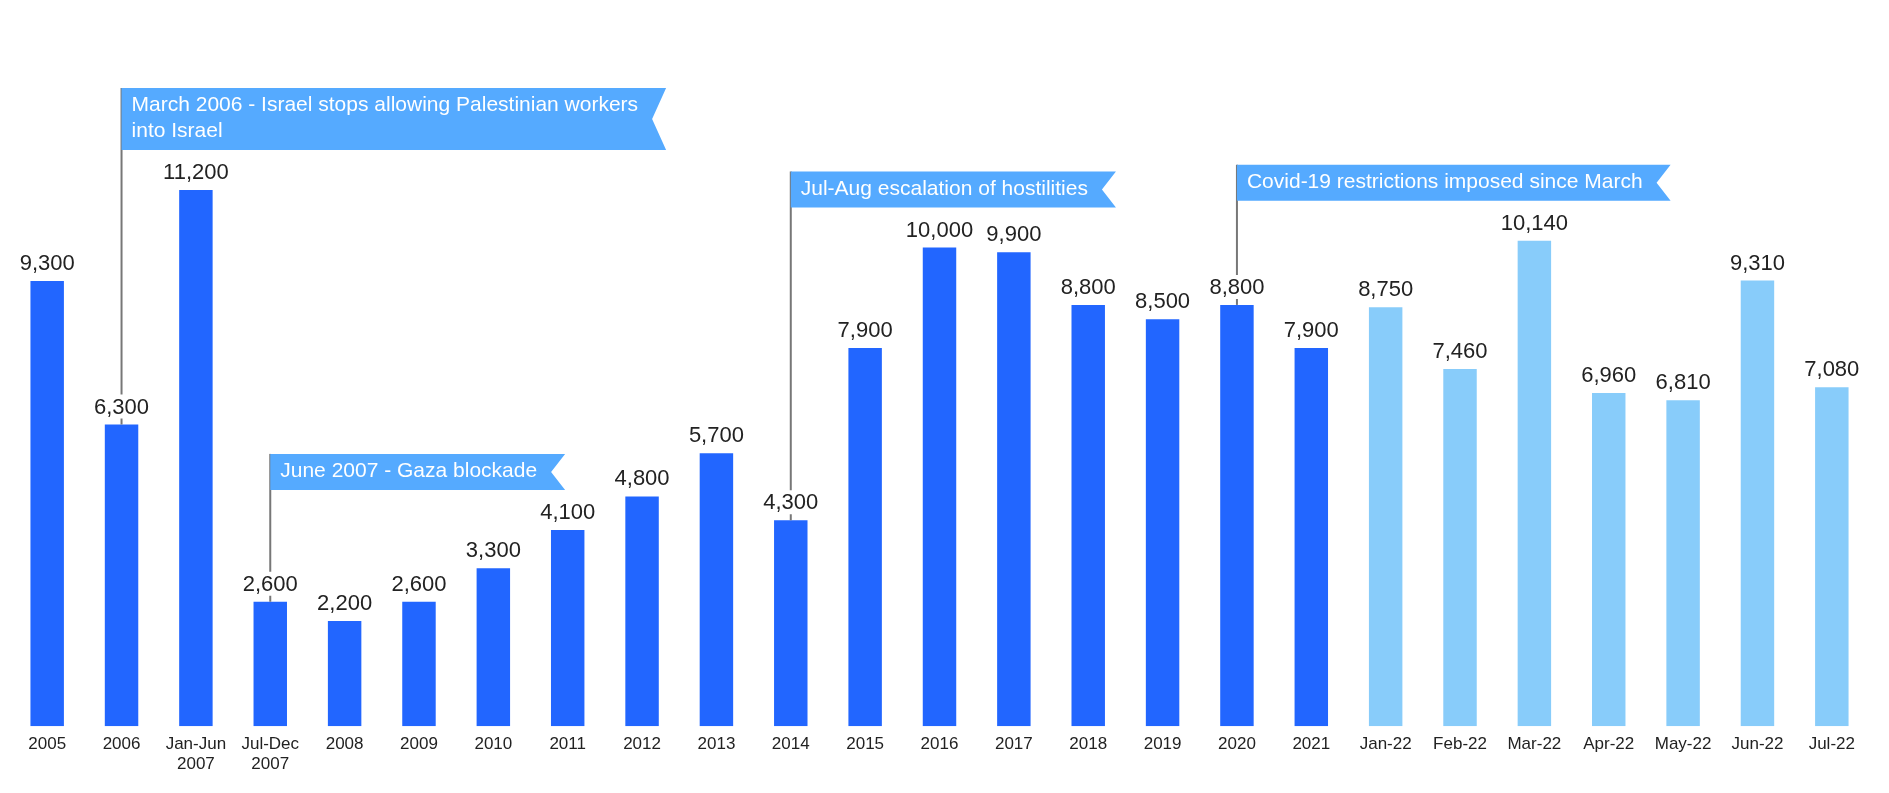  I want to click on x-tick-label: 2005, so click(47, 744).